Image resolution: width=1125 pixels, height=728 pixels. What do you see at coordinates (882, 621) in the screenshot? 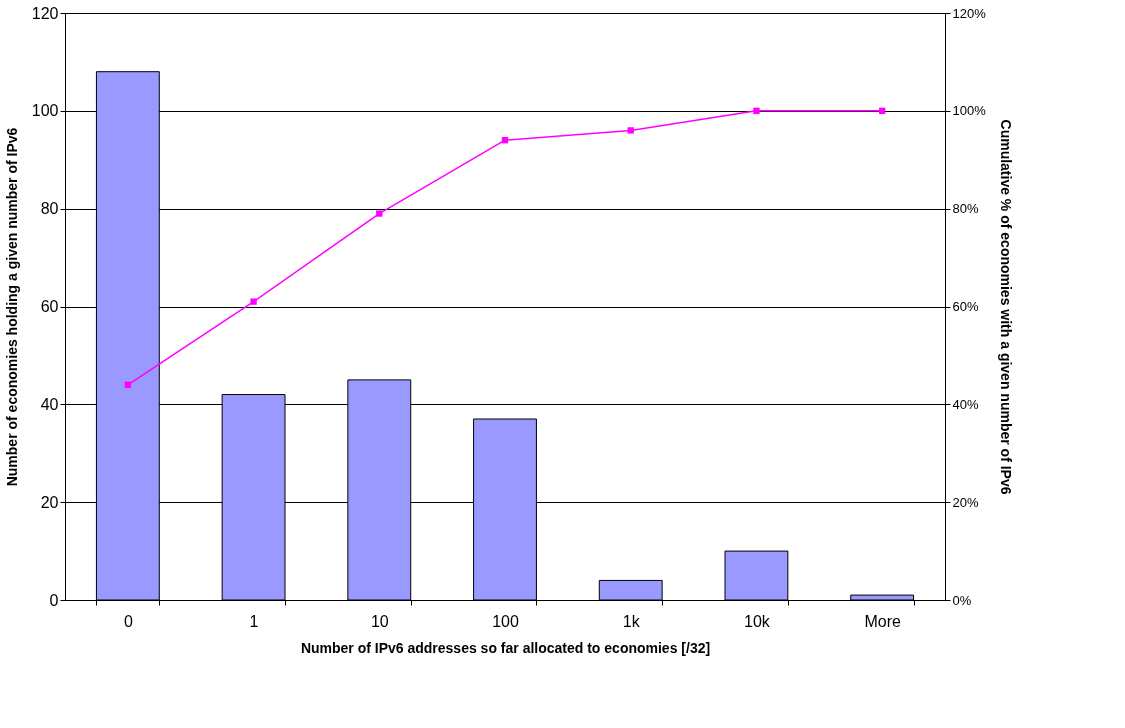
I see `x-tick-label: More` at bounding box center [882, 621].